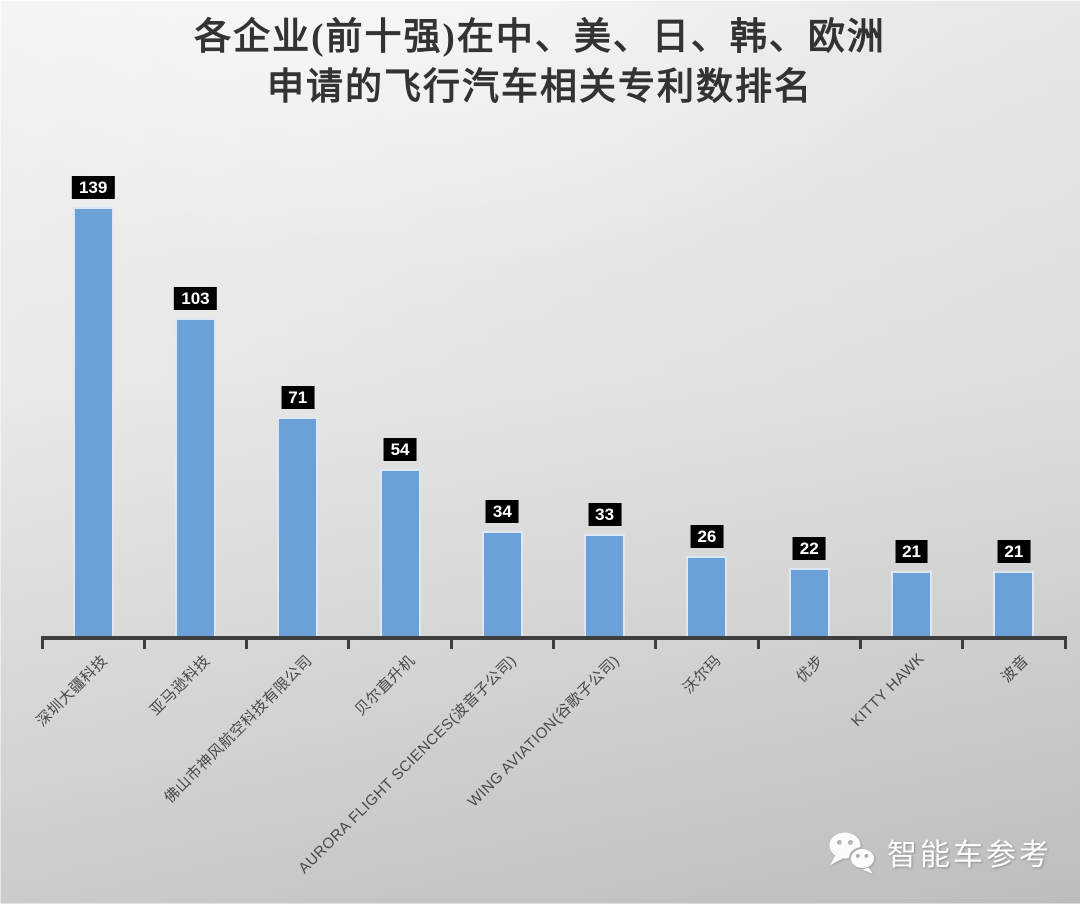 The image size is (1080, 904). Describe the element at coordinates (180, 685) in the screenshot. I see `x-axis-label-2: 亚马逊科技` at that location.